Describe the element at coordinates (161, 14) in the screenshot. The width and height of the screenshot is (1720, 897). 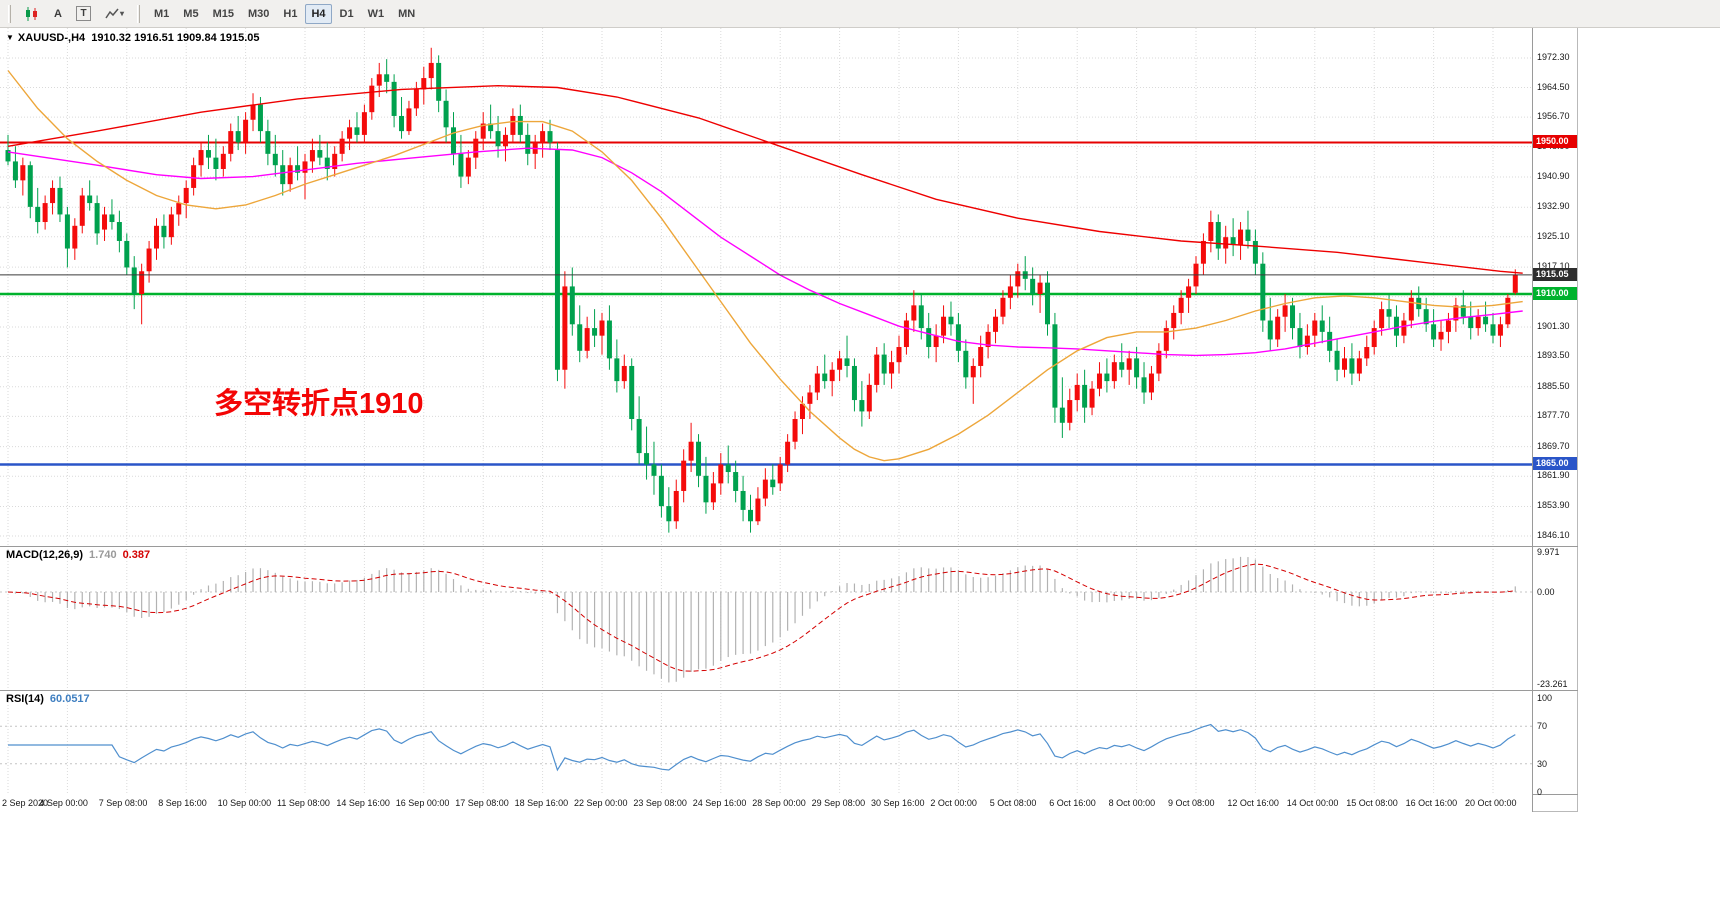
I see `timeframe-button-m1: M1` at that location.